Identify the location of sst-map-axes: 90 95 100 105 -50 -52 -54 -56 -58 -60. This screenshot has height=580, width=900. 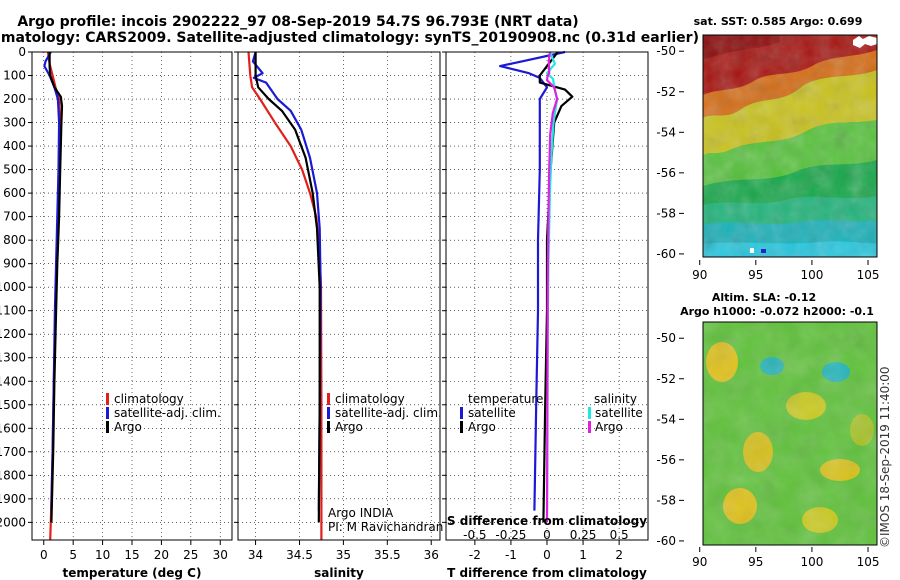
(767, 163).